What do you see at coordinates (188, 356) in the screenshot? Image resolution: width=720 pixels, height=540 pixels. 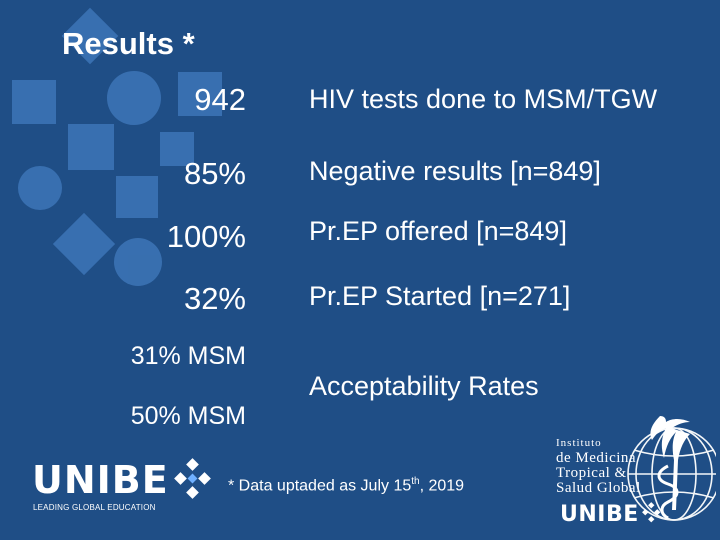 I see `acceptability-value-1: 31% MSM` at bounding box center [188, 356].